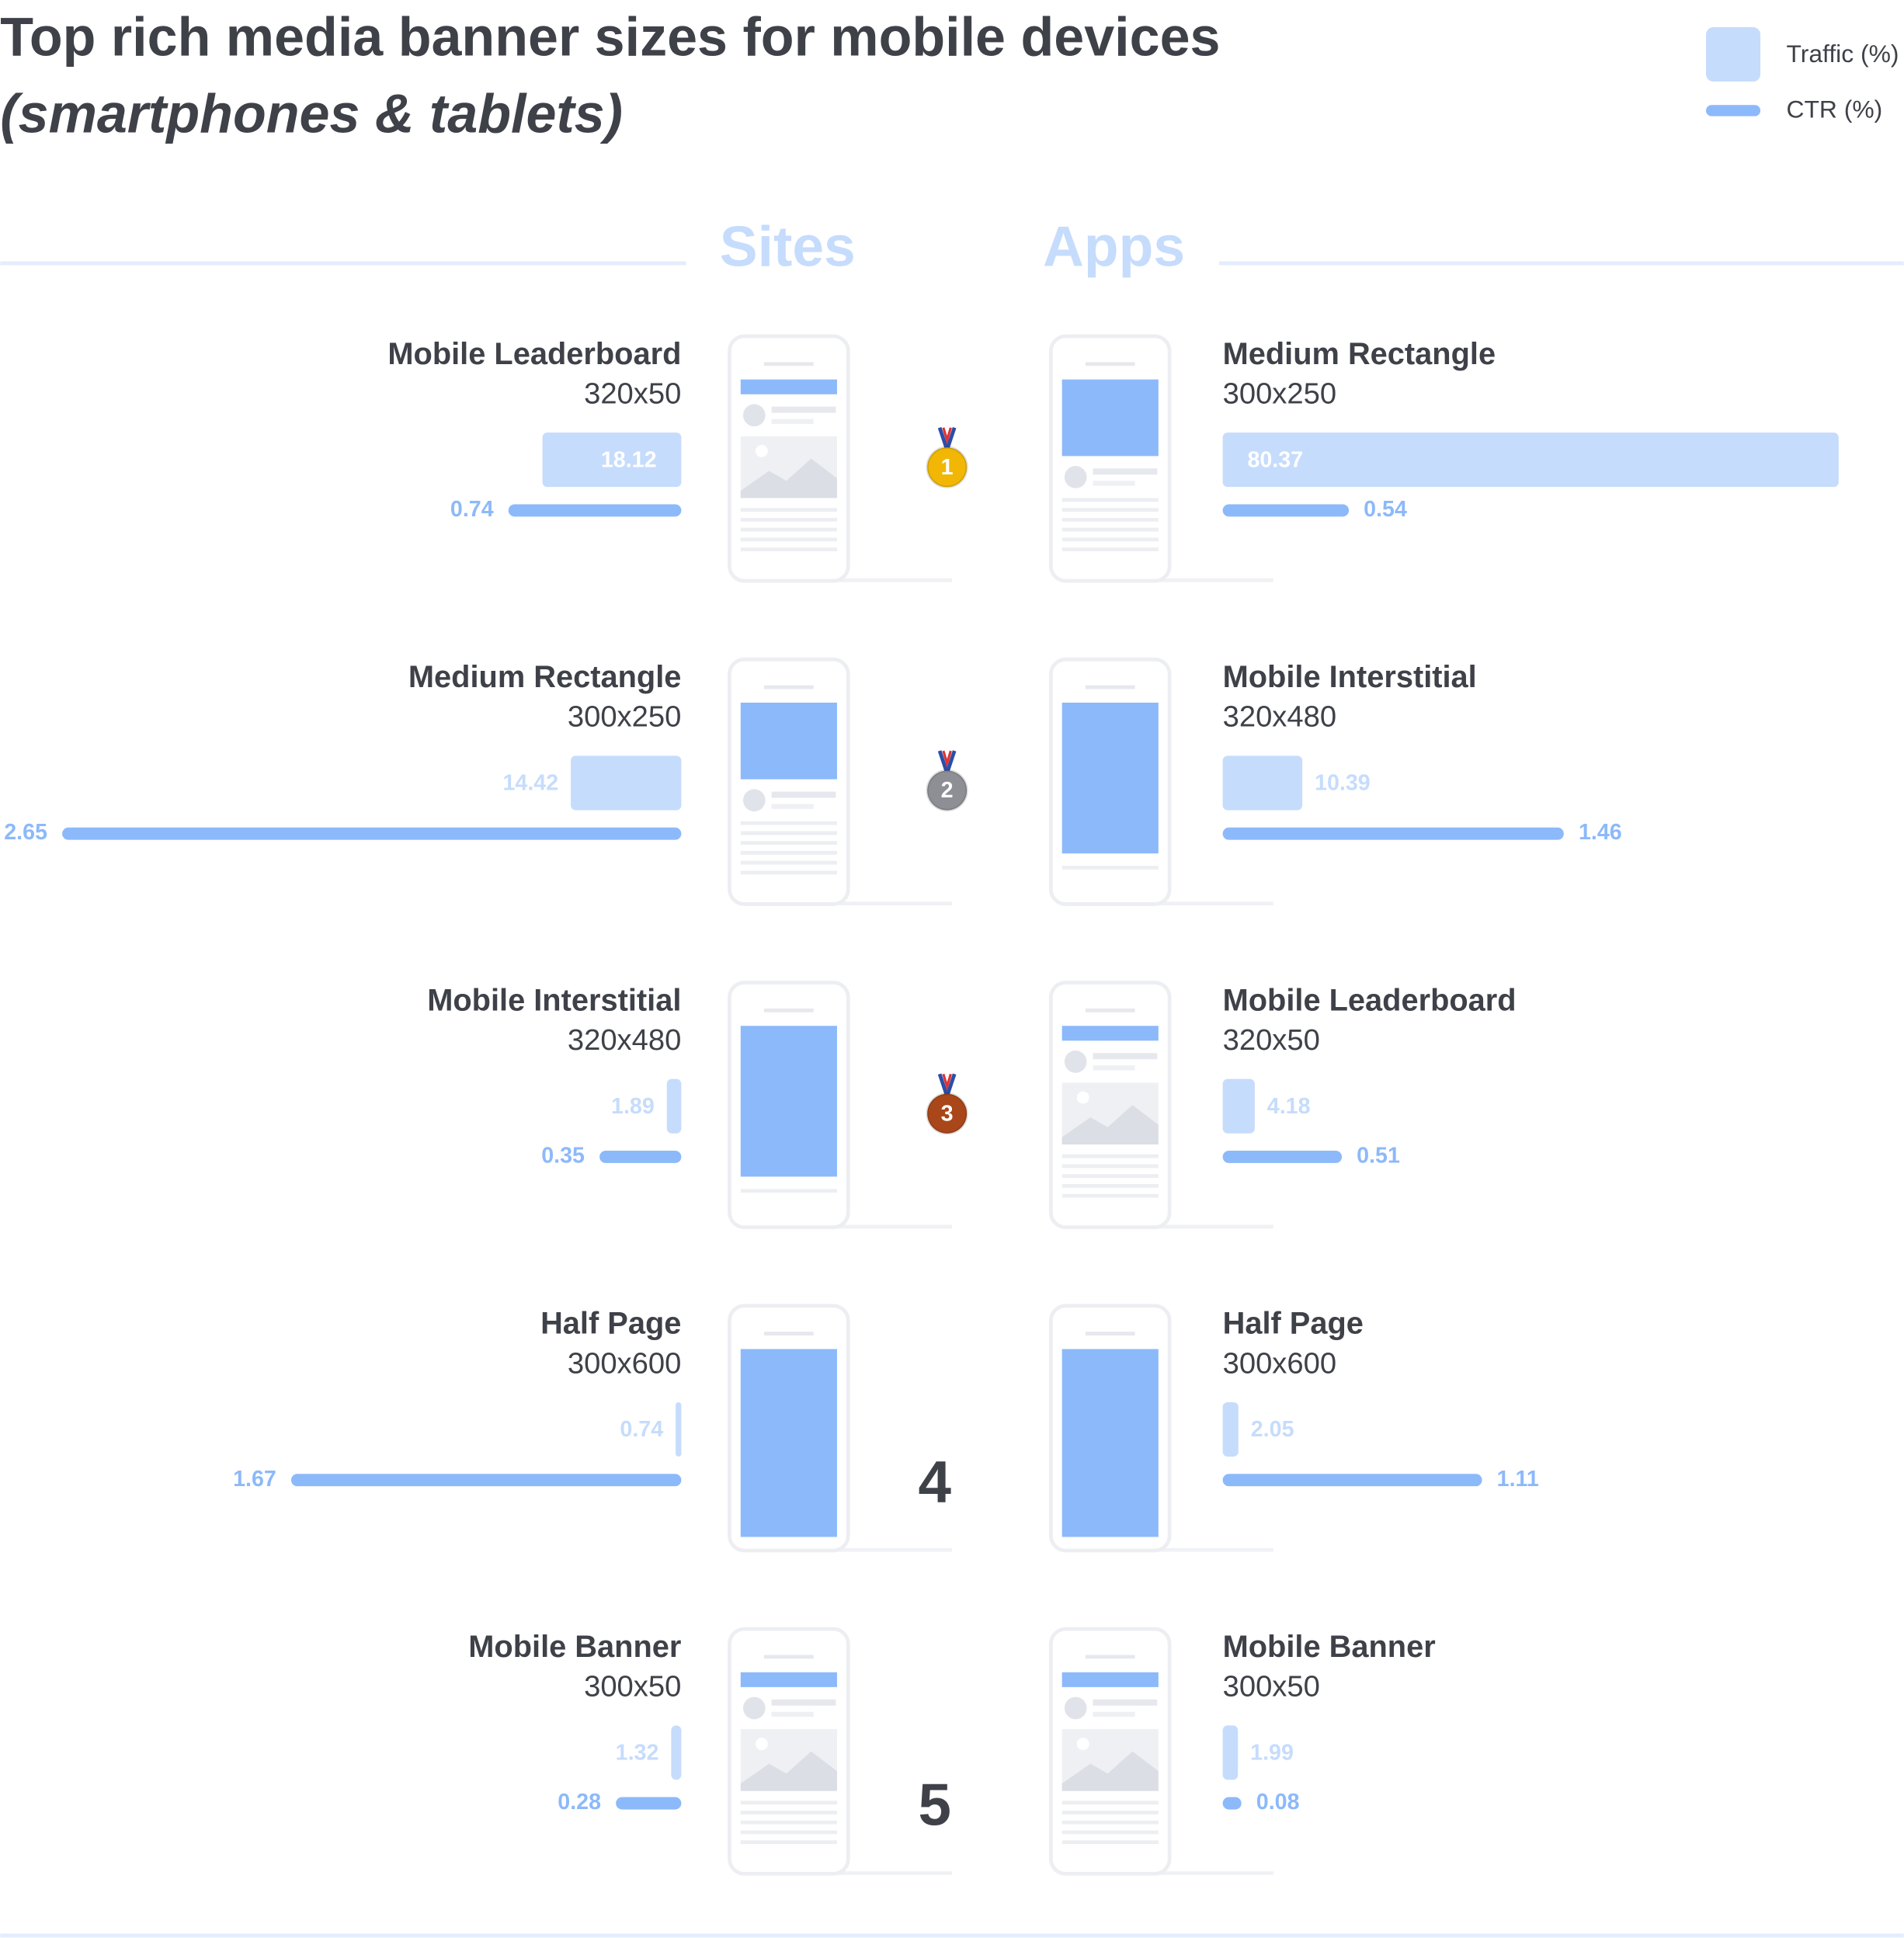  What do you see at coordinates (1733, 111) in the screenshot?
I see `legend-swatch` at bounding box center [1733, 111].